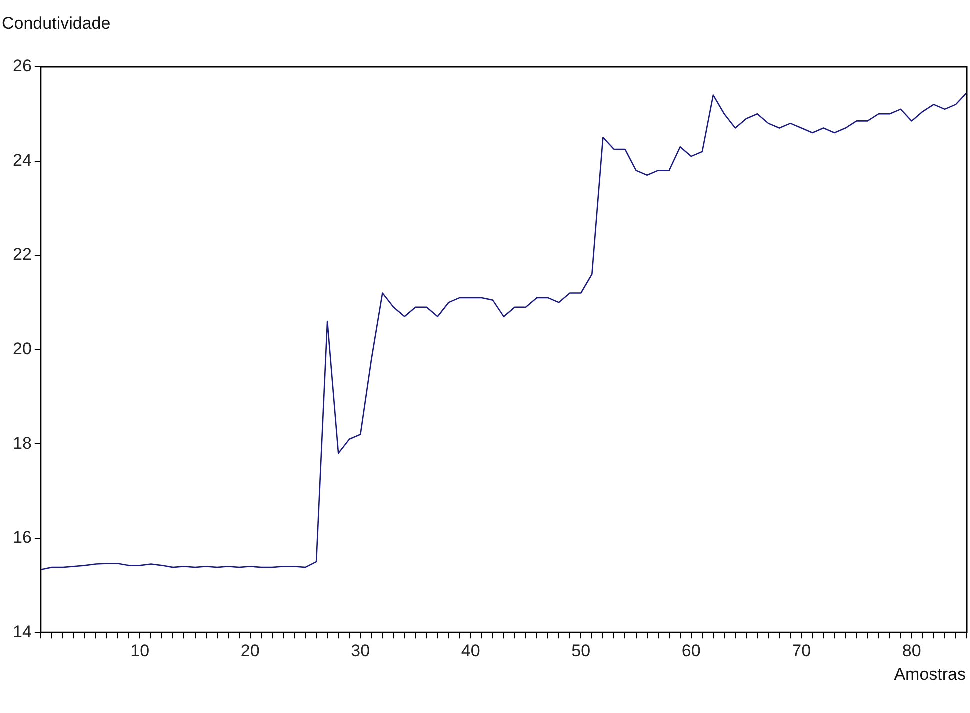 This screenshot has width=970, height=713. Describe the element at coordinates (250, 650) in the screenshot. I see `x-tick-label: 20` at that location.